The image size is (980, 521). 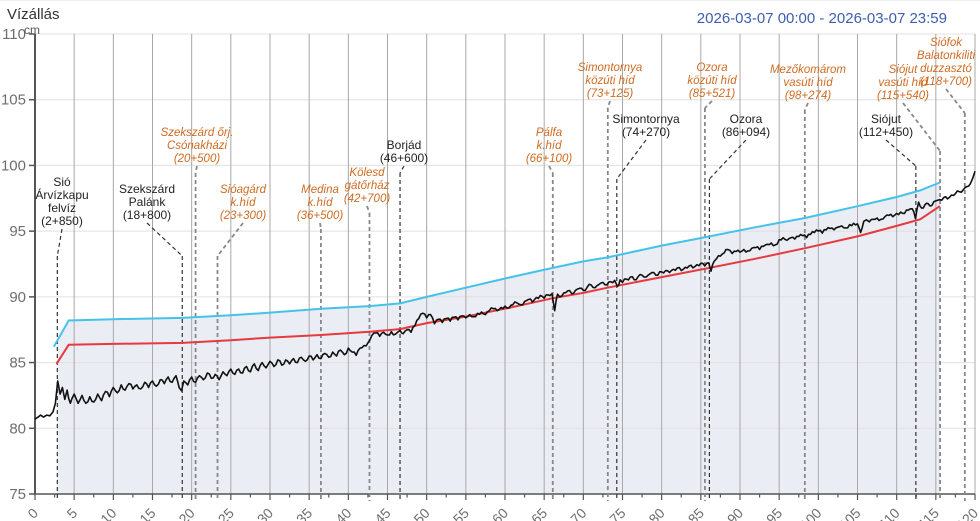 What do you see at coordinates (656, 513) in the screenshot?
I see `x-tick-label: 80` at bounding box center [656, 513].